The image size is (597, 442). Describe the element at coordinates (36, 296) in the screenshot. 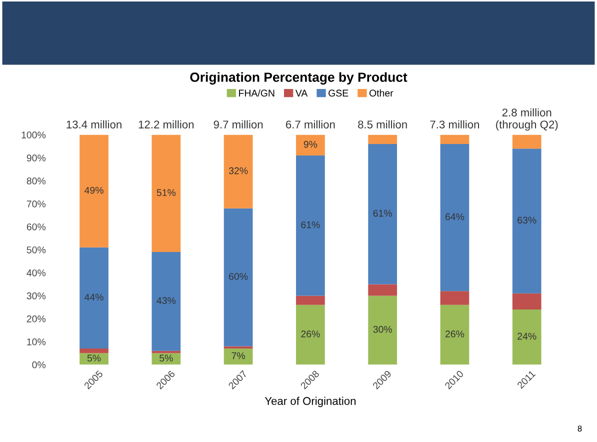

I see `y-tick-label: 30%` at that location.